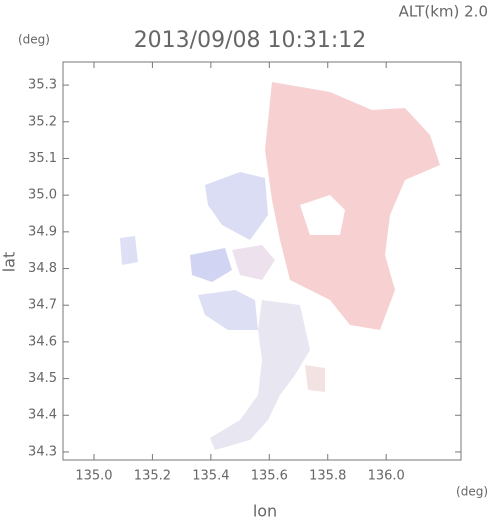 The width and height of the screenshot is (491, 521). Describe the element at coordinates (42, 195) in the screenshot. I see `y-tick-label: 35.0` at that location.